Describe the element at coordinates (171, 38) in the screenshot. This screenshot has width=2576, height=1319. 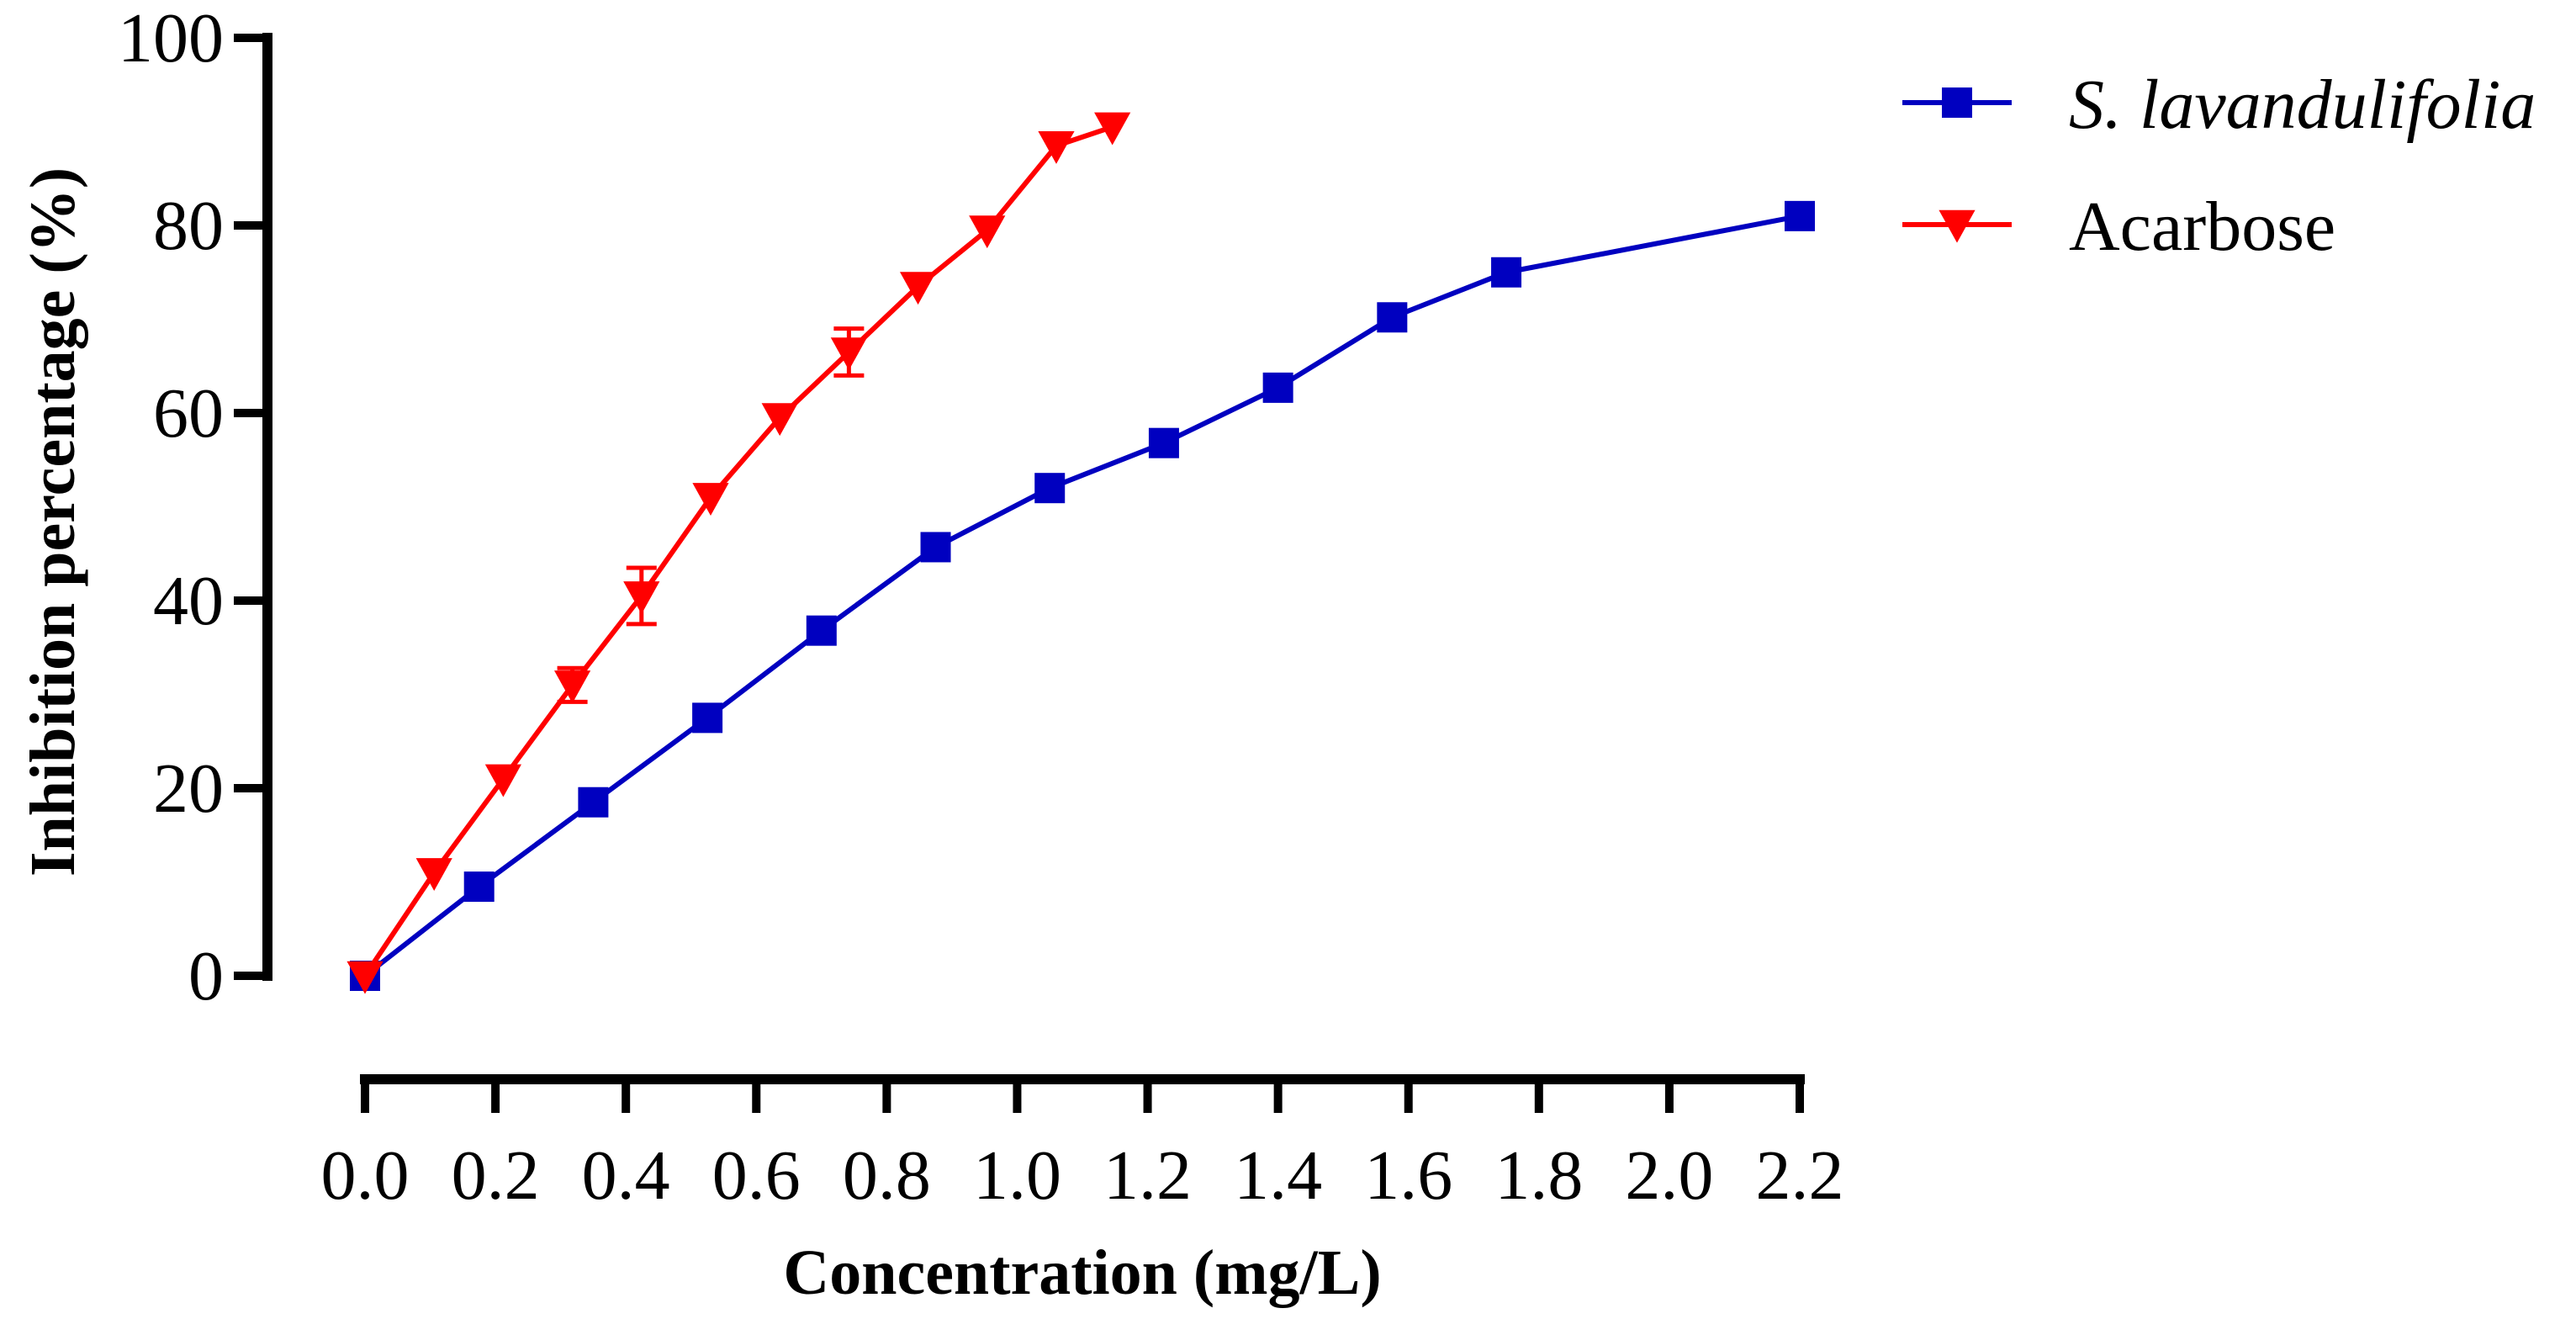
I see `y-tick-label: 100` at that location.